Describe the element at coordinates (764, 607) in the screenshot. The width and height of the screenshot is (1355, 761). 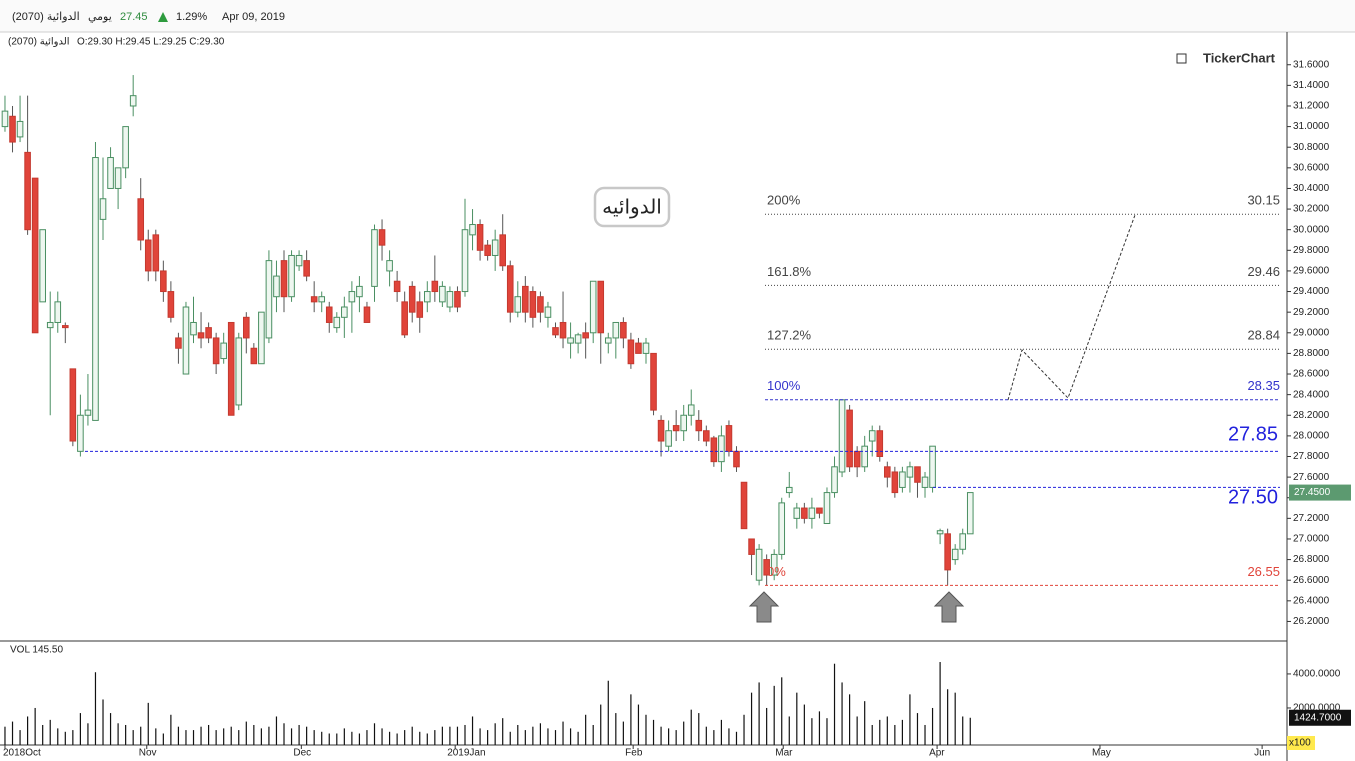
I see `bottom-arrow` at that location.